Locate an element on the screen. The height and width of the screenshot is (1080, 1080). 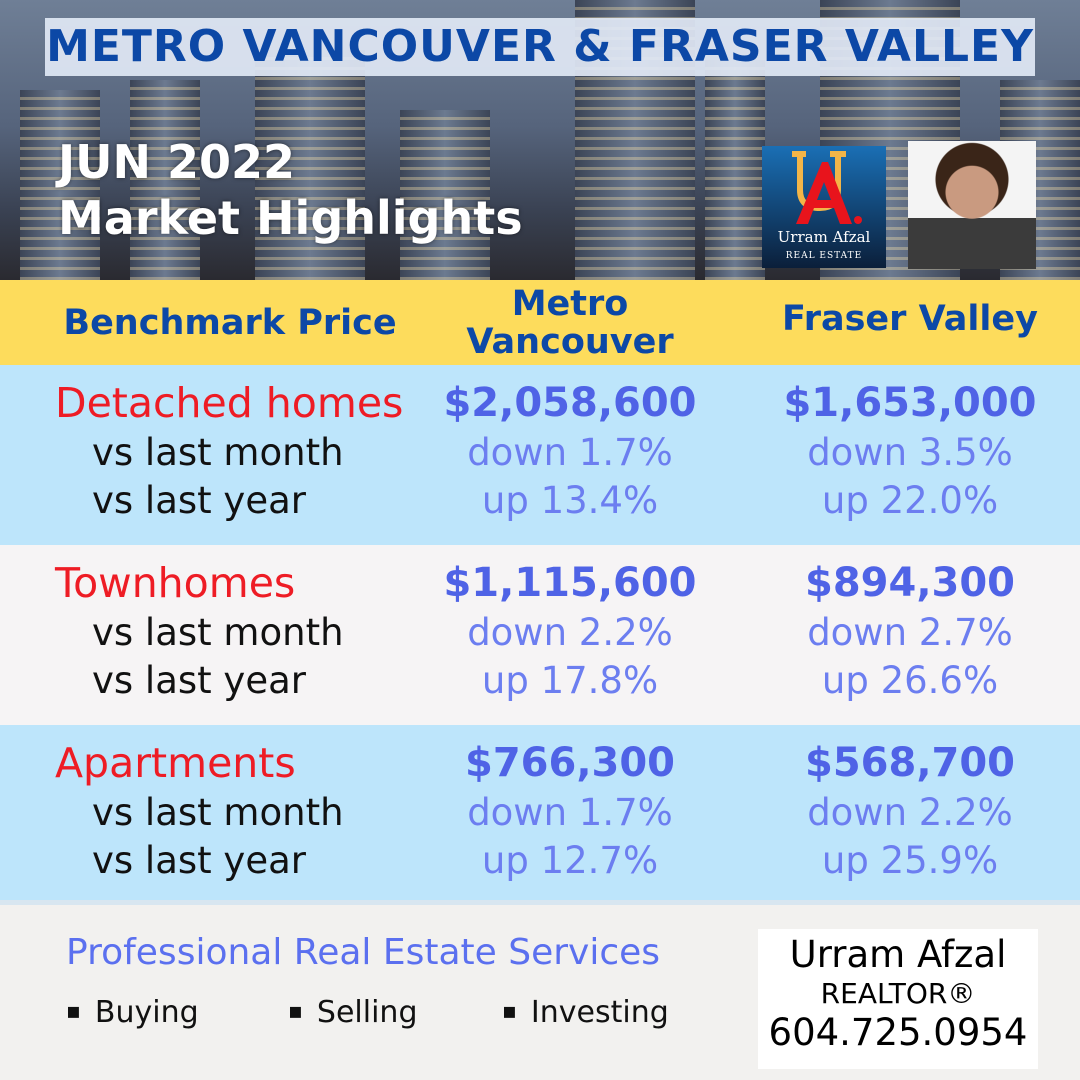
page-title: METRO VANCOUVER & FRASER VALLEY is located at coordinates (540, 46).